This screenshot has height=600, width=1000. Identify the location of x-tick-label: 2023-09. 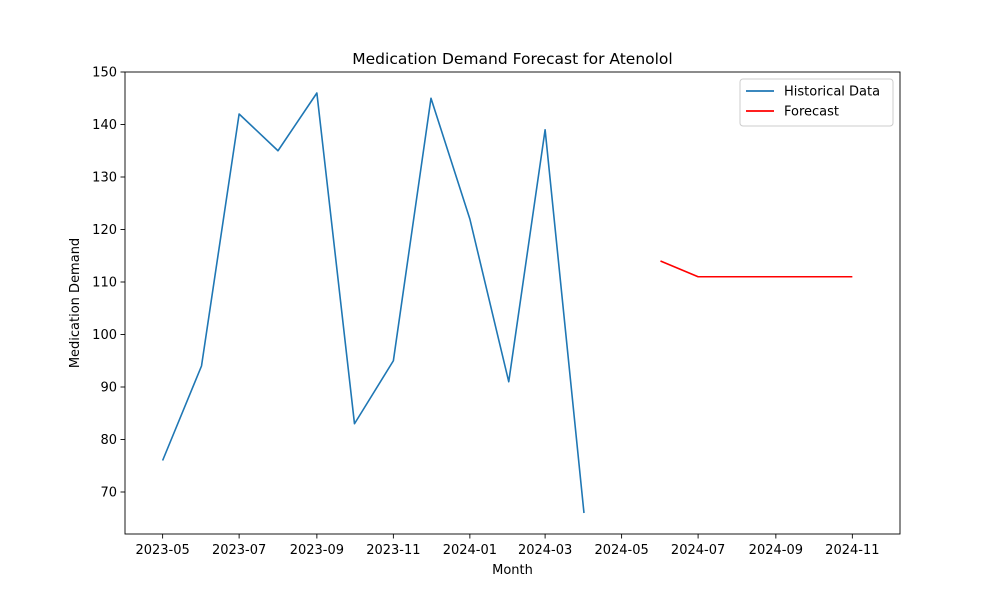
(317, 550).